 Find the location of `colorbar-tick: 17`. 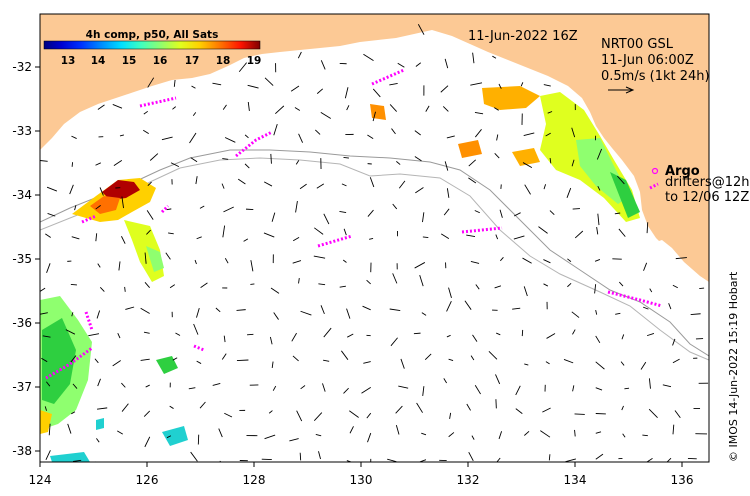

colorbar-tick: 17 is located at coordinates (192, 61).